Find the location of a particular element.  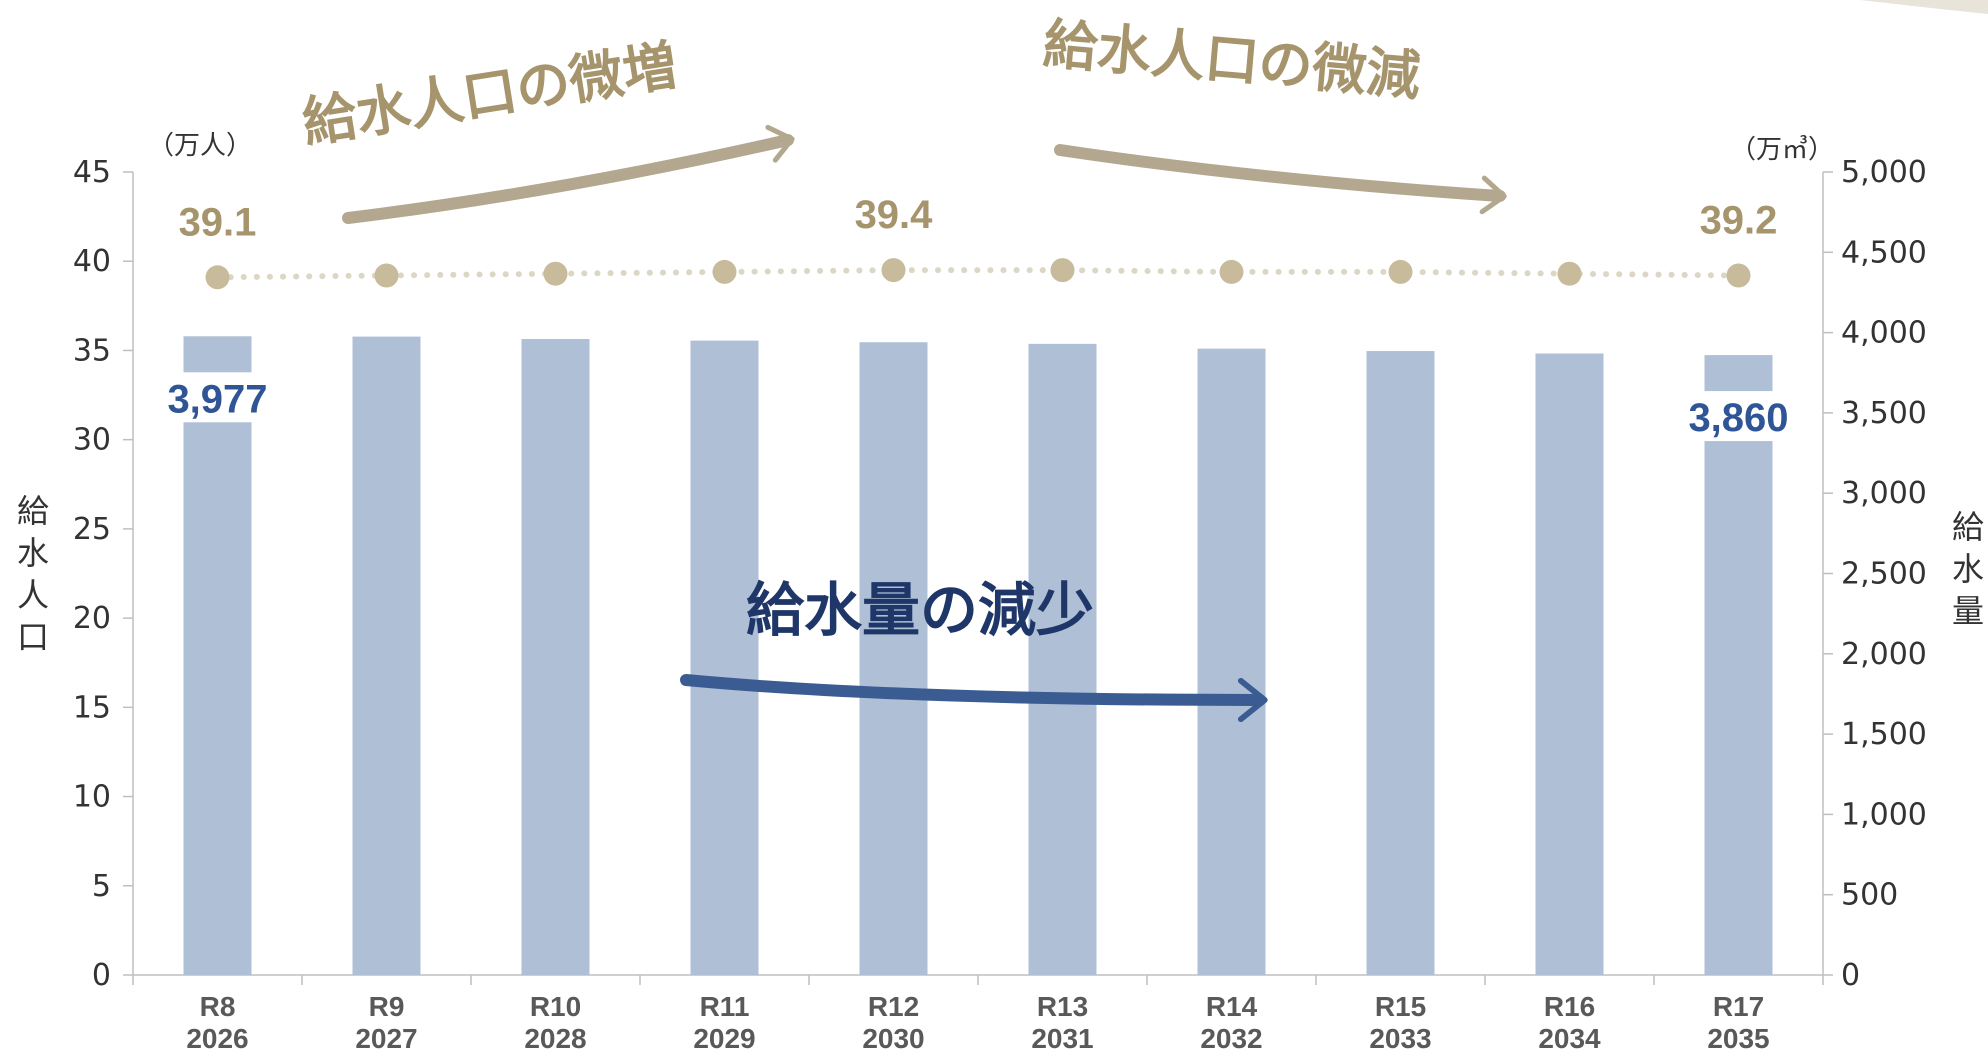

annotation-pop-increase: 給水人口の微増 is located at coordinates (546, 128).